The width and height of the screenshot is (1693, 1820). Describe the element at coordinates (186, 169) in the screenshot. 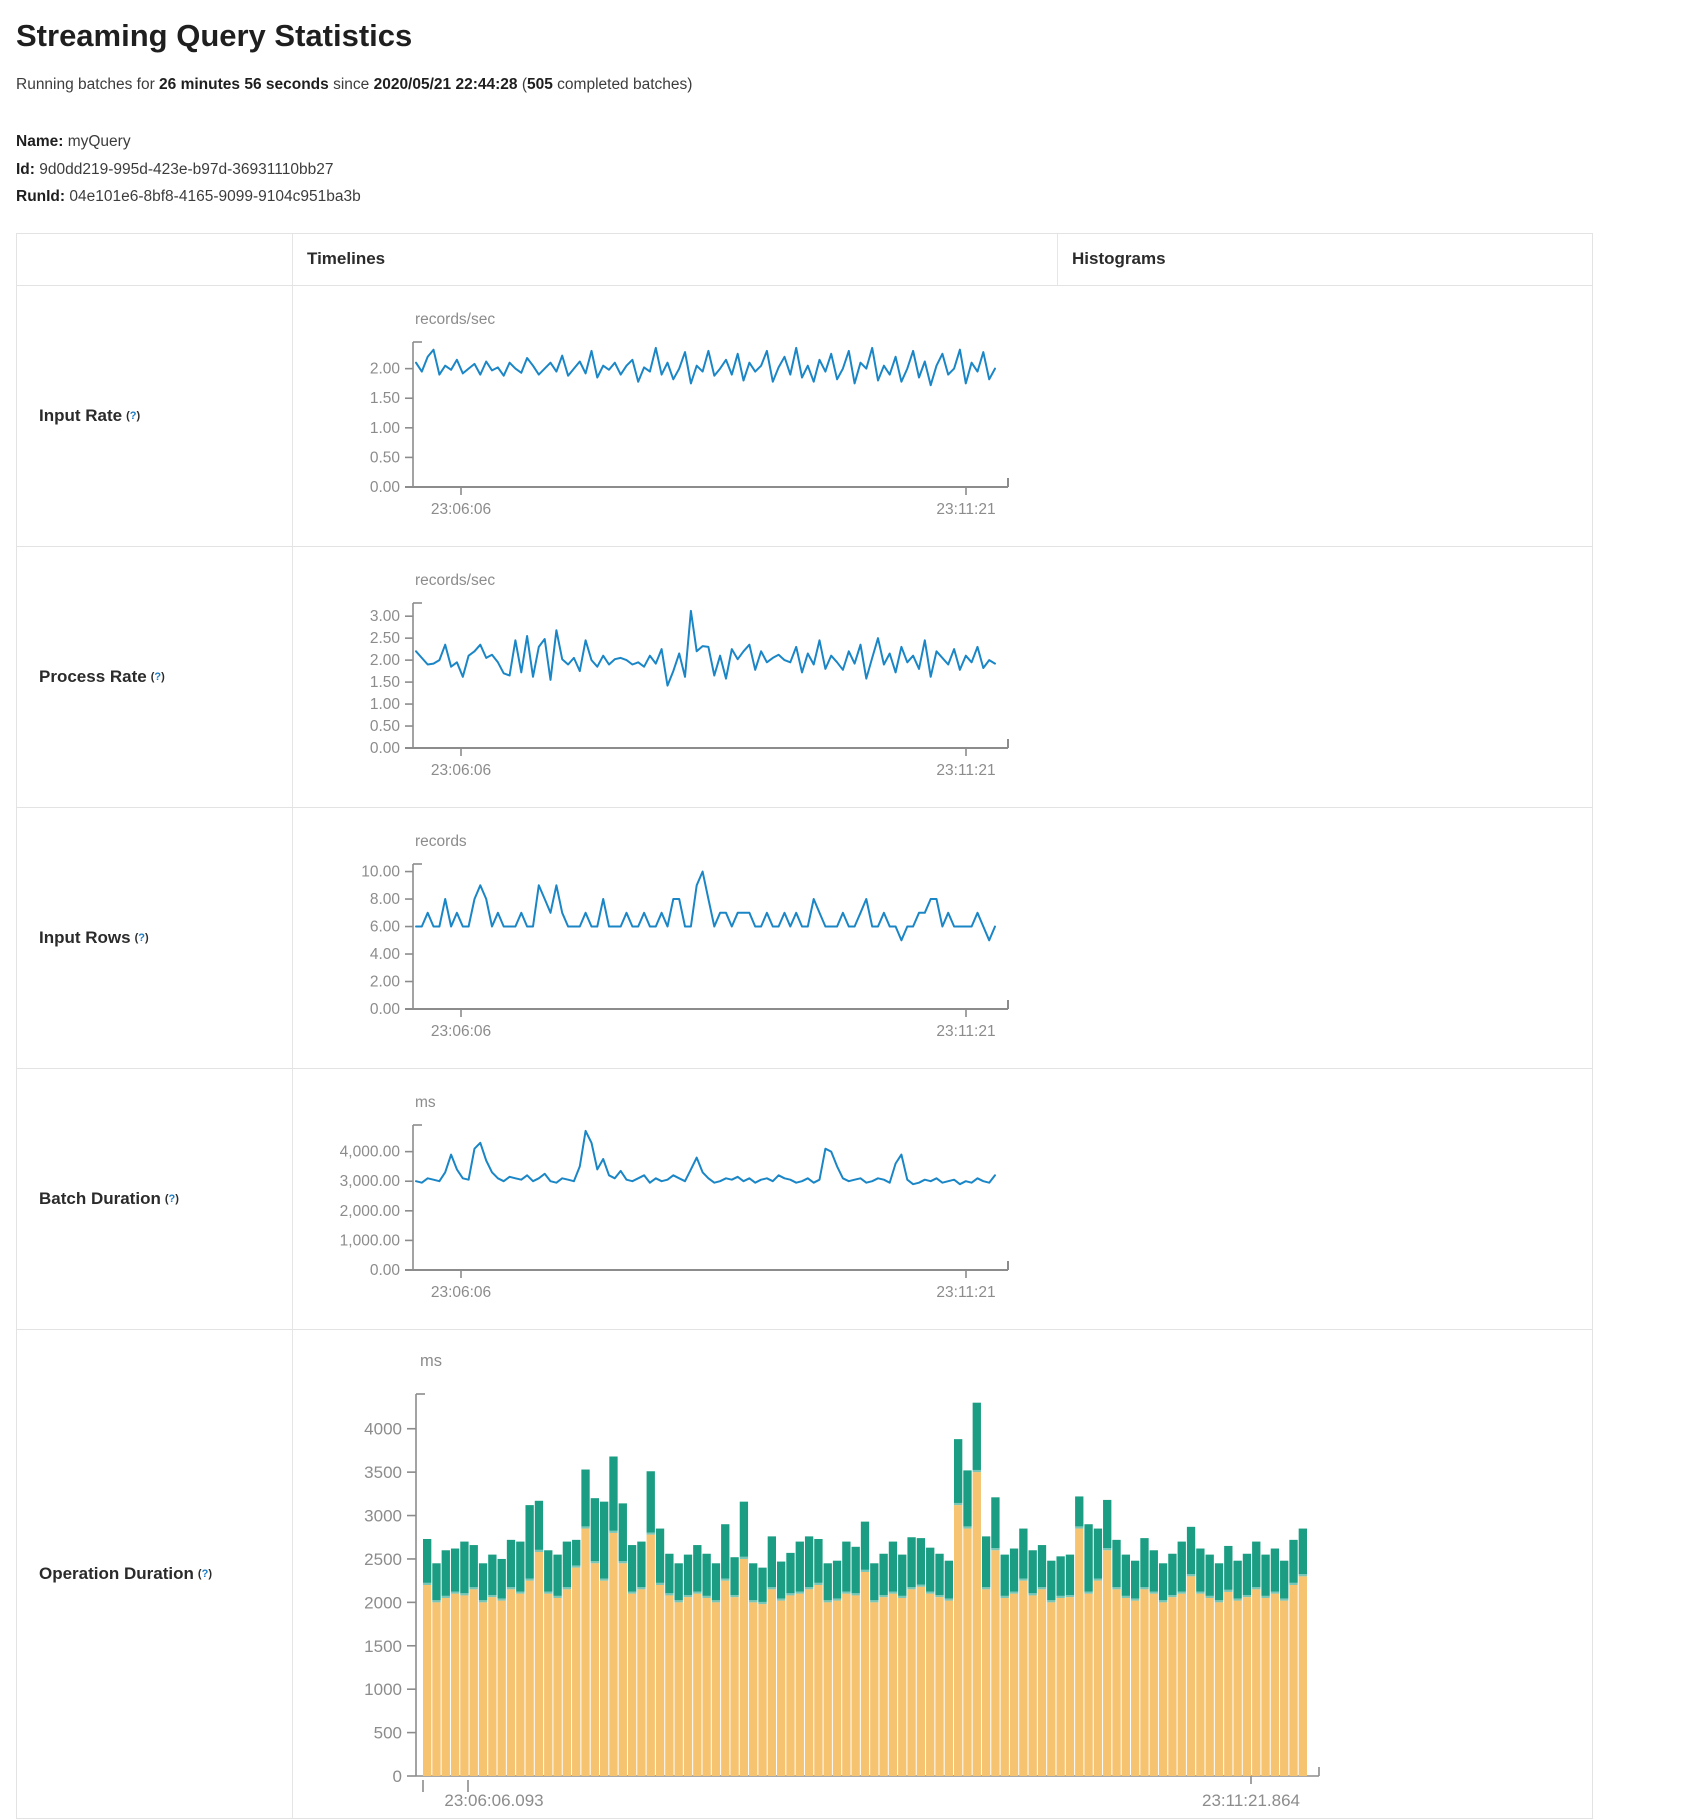

I see `query-id-value: 9d0dd219-995d-423e-b97d-36931110bb27` at that location.